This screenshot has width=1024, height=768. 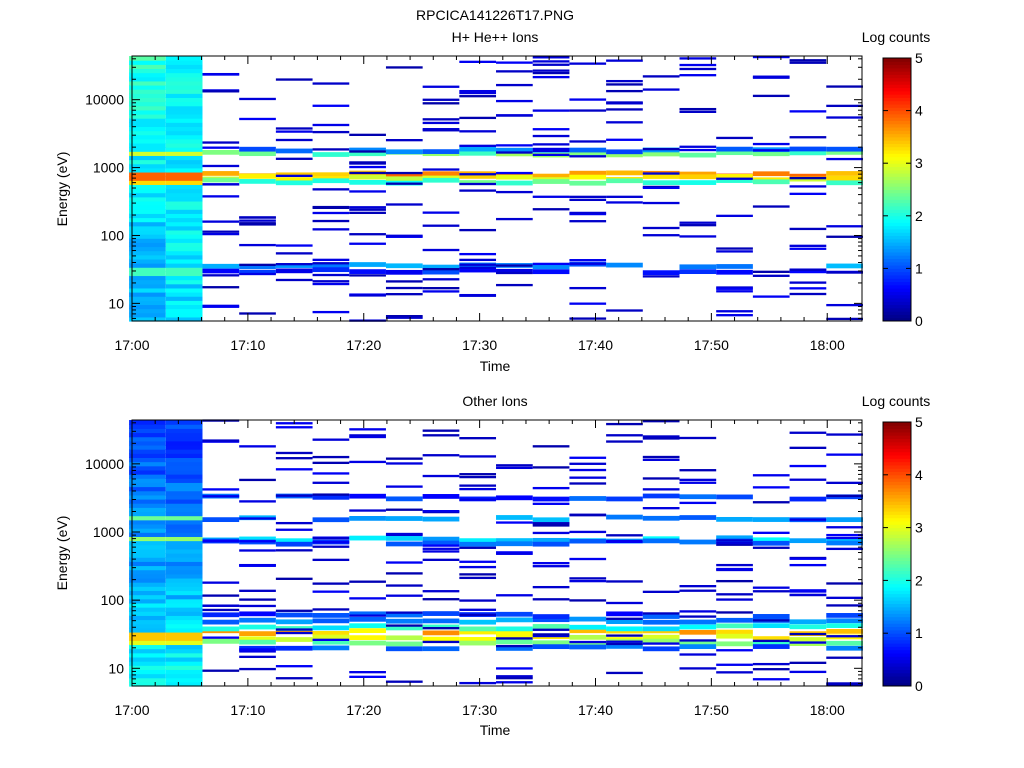 What do you see at coordinates (495, 15) in the screenshot?
I see `figure-title: RPCICA141226T17.PNG` at bounding box center [495, 15].